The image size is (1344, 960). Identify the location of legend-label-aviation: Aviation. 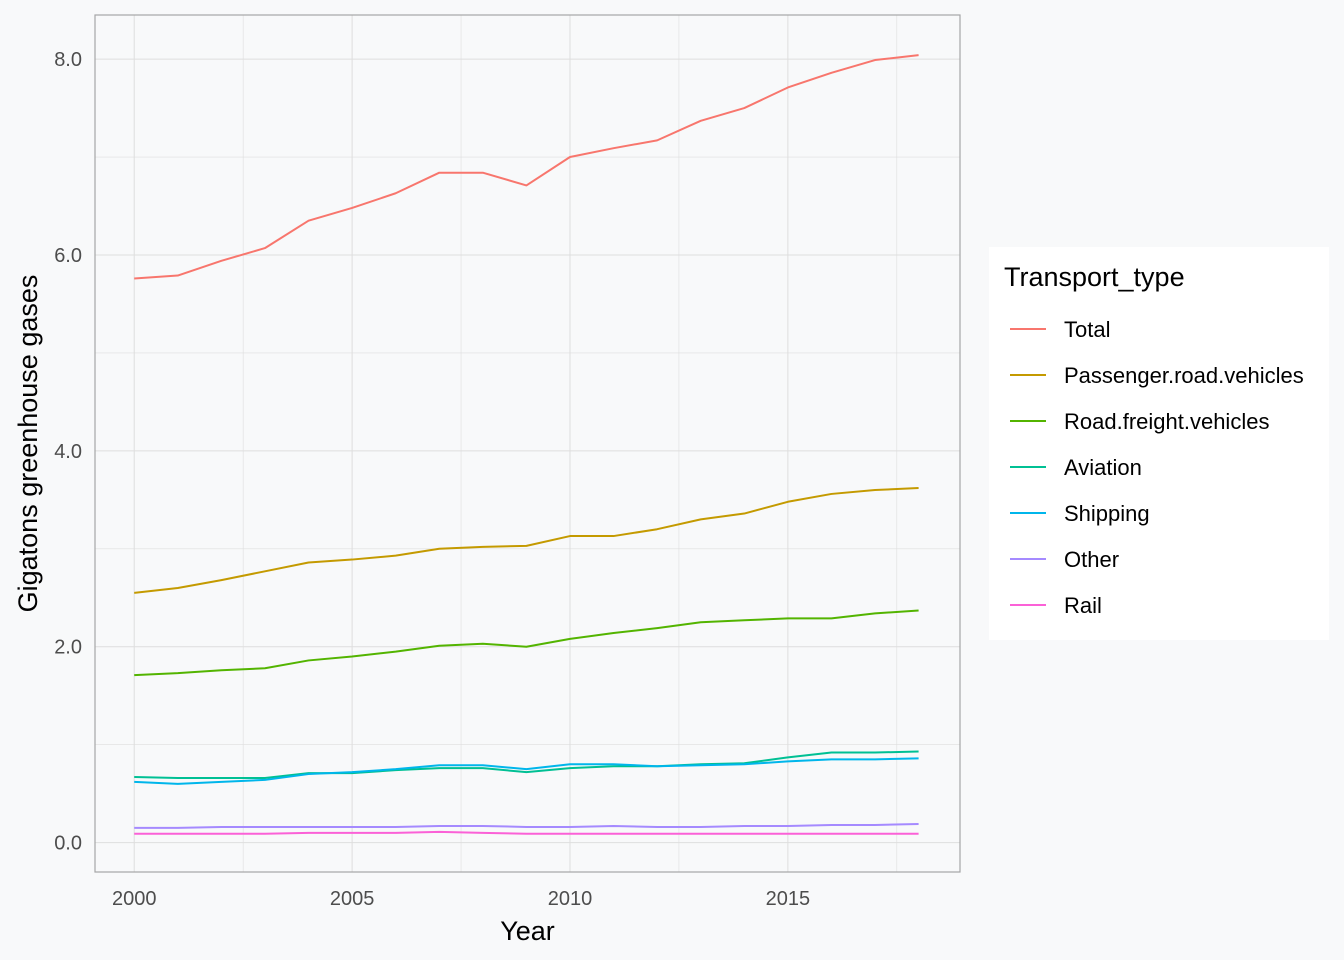
(1103, 467).